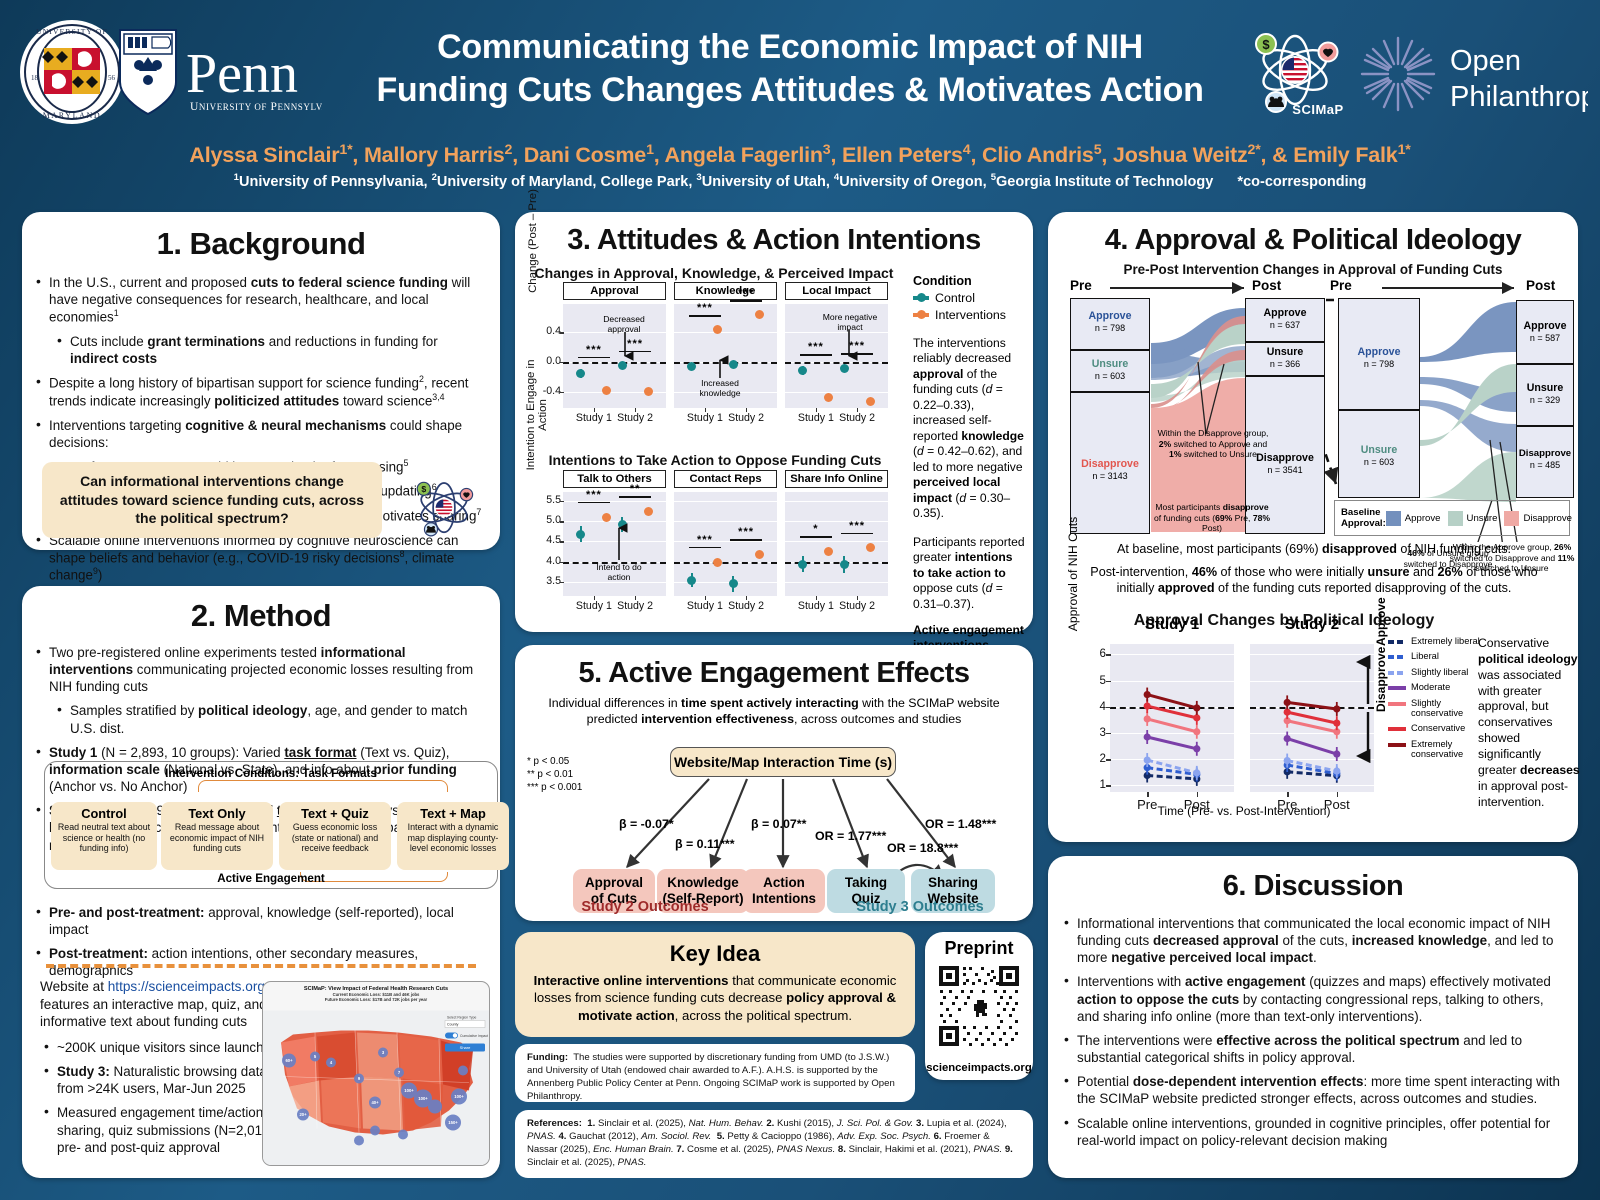  I want to click on divider, so click(261, 966).